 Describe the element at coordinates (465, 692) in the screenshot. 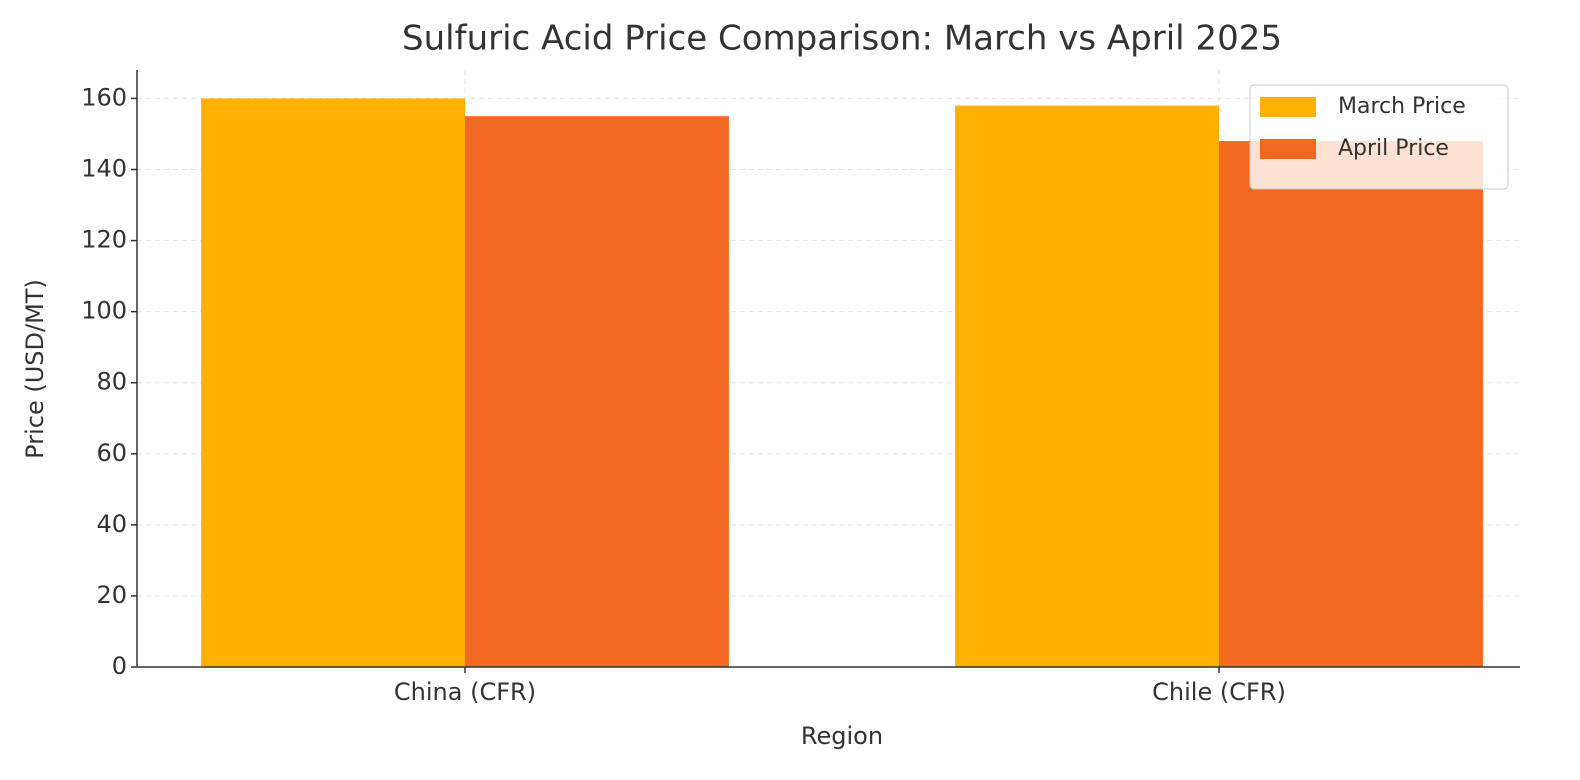

I see `x-tick-label: China (CFR)` at that location.